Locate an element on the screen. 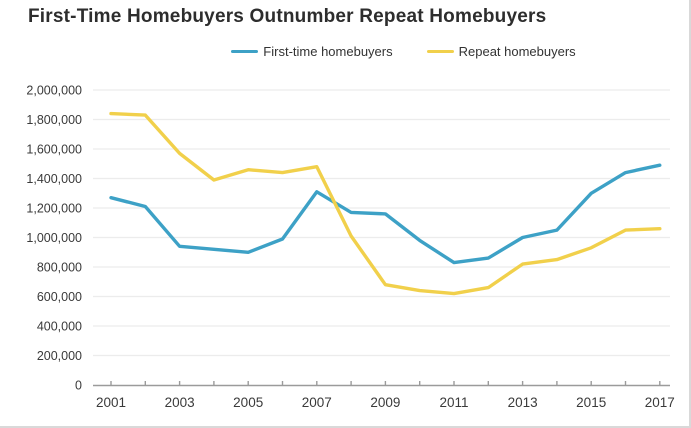  svg-text: 400,000 is located at coordinates (59, 327).